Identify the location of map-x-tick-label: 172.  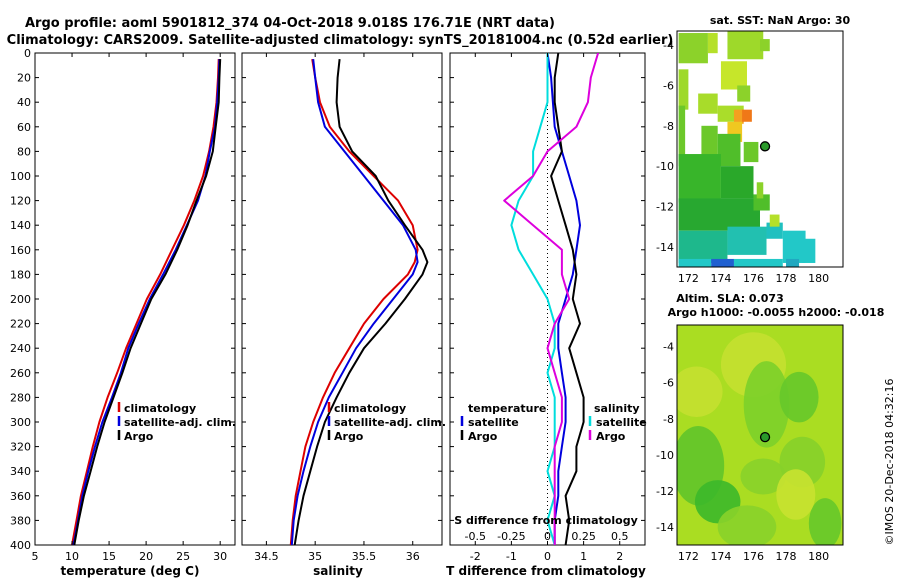
(688, 278).